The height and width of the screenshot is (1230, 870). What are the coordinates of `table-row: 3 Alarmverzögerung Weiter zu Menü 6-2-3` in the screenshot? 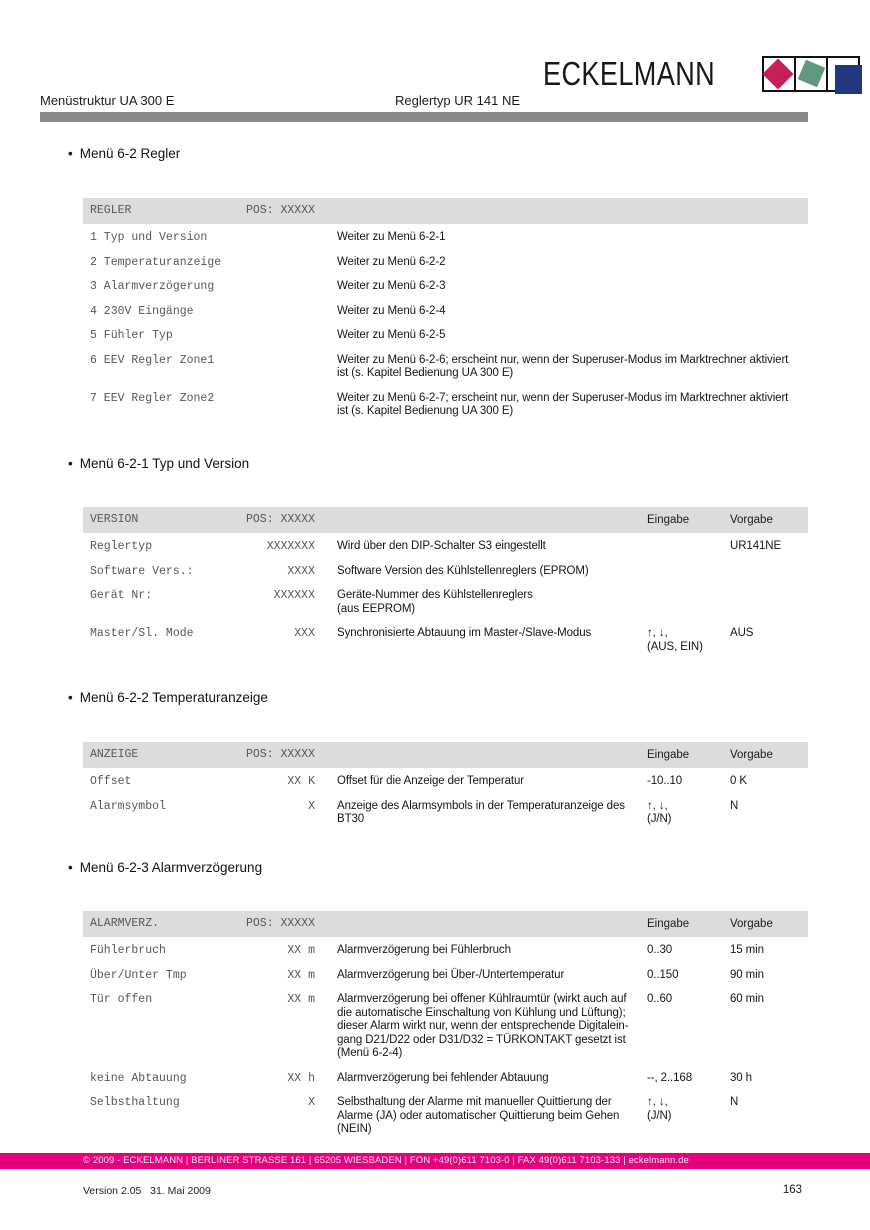 It's located at (449, 287).